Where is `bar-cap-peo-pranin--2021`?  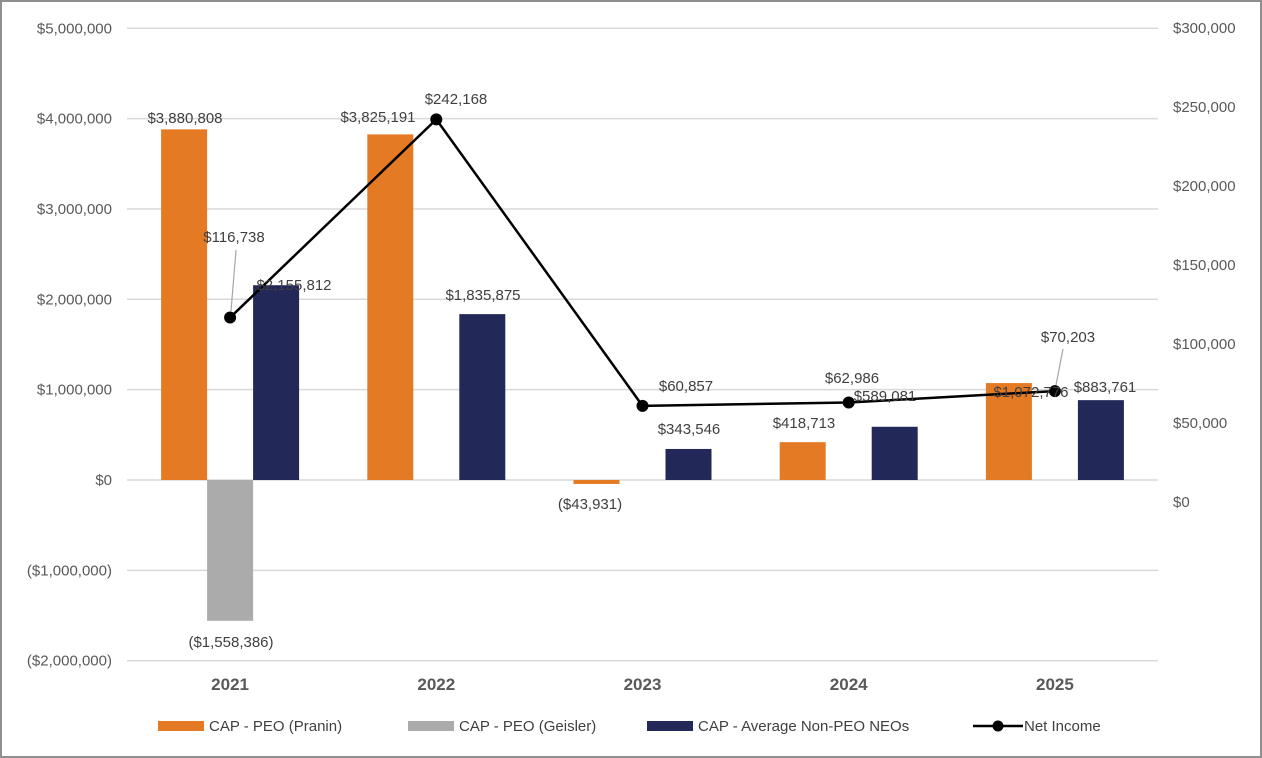 bar-cap-peo-pranin--2021 is located at coordinates (184, 304).